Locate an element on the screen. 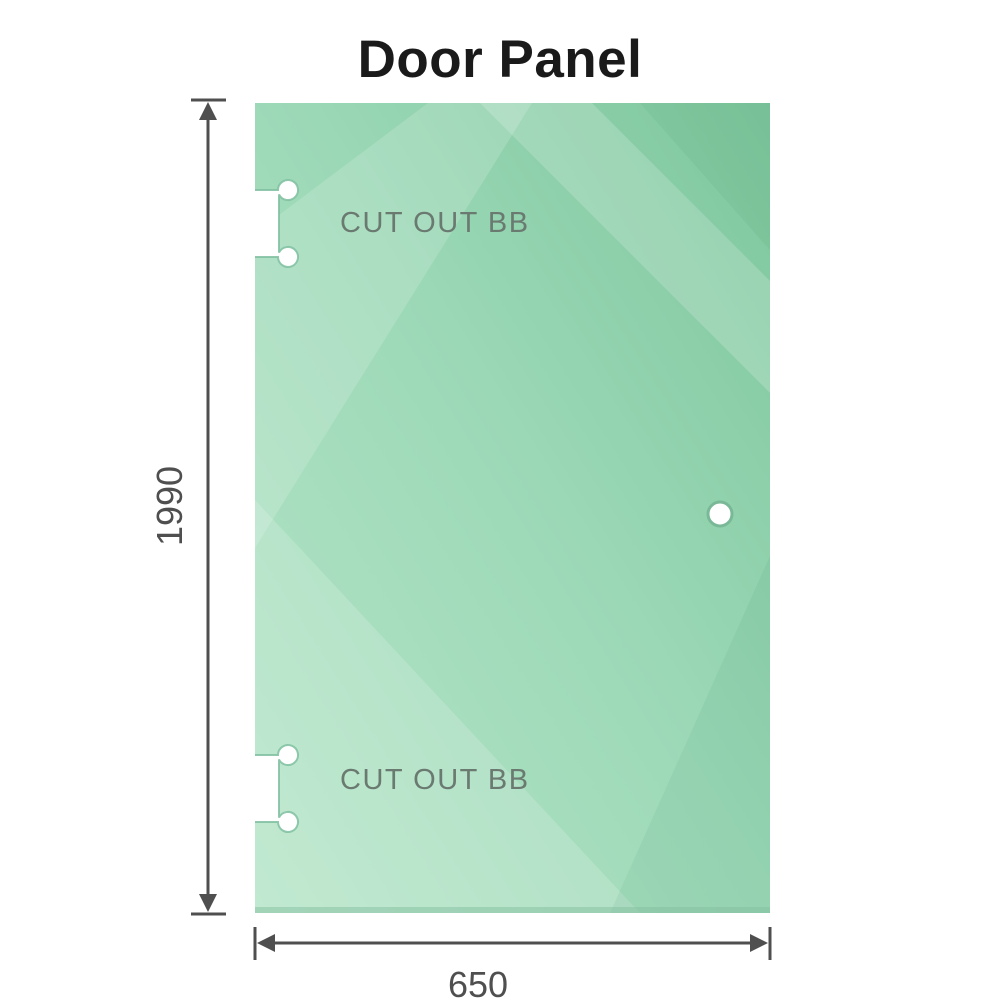 This screenshot has height=1000, width=1000. arrow-down-icon is located at coordinates (208, 903).